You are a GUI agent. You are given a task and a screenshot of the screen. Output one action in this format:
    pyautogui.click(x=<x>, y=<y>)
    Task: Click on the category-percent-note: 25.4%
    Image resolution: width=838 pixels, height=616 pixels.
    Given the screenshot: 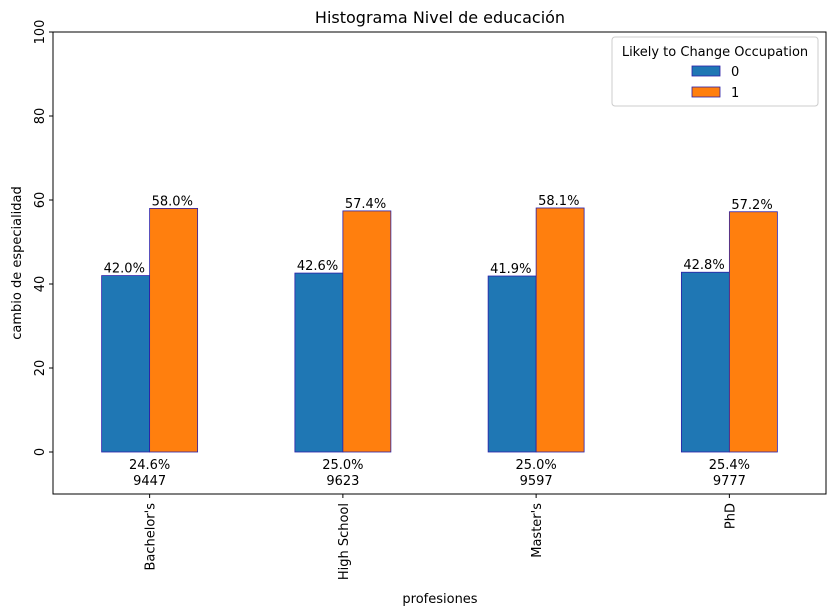 What is the action you would take?
    pyautogui.click(x=729, y=465)
    